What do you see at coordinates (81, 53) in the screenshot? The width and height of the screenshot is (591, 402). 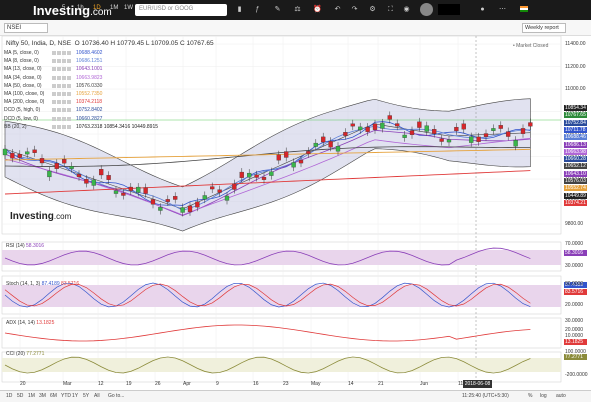 I see `indicator-row: MA (5, close, 0) 10688.4602` at bounding box center [81, 53].